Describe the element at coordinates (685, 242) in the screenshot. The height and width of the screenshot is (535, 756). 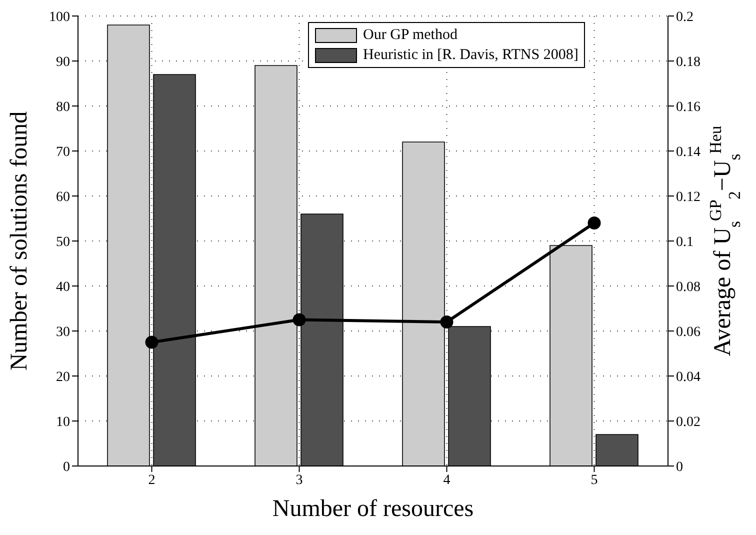
I see `y2-tick-label: 0.1` at that location.